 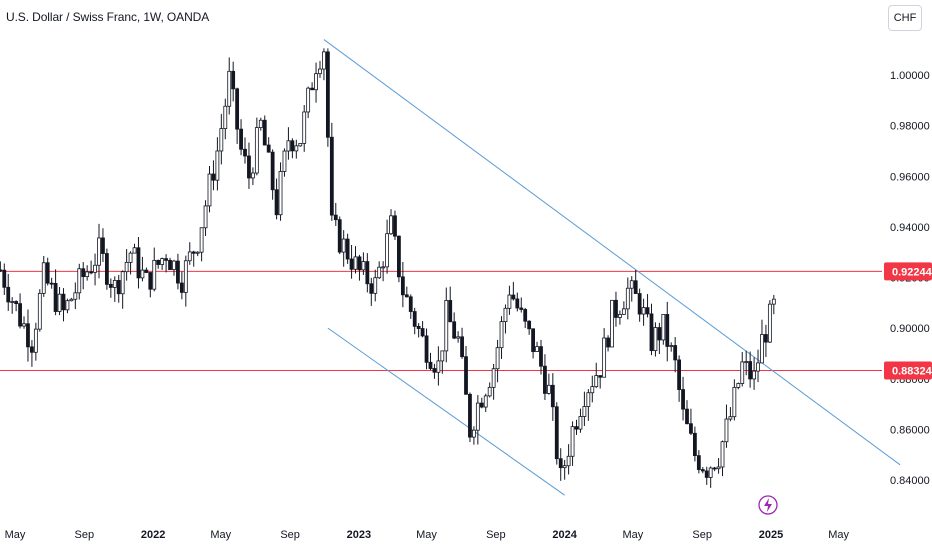 I want to click on event-marker, so click(x=768, y=505).